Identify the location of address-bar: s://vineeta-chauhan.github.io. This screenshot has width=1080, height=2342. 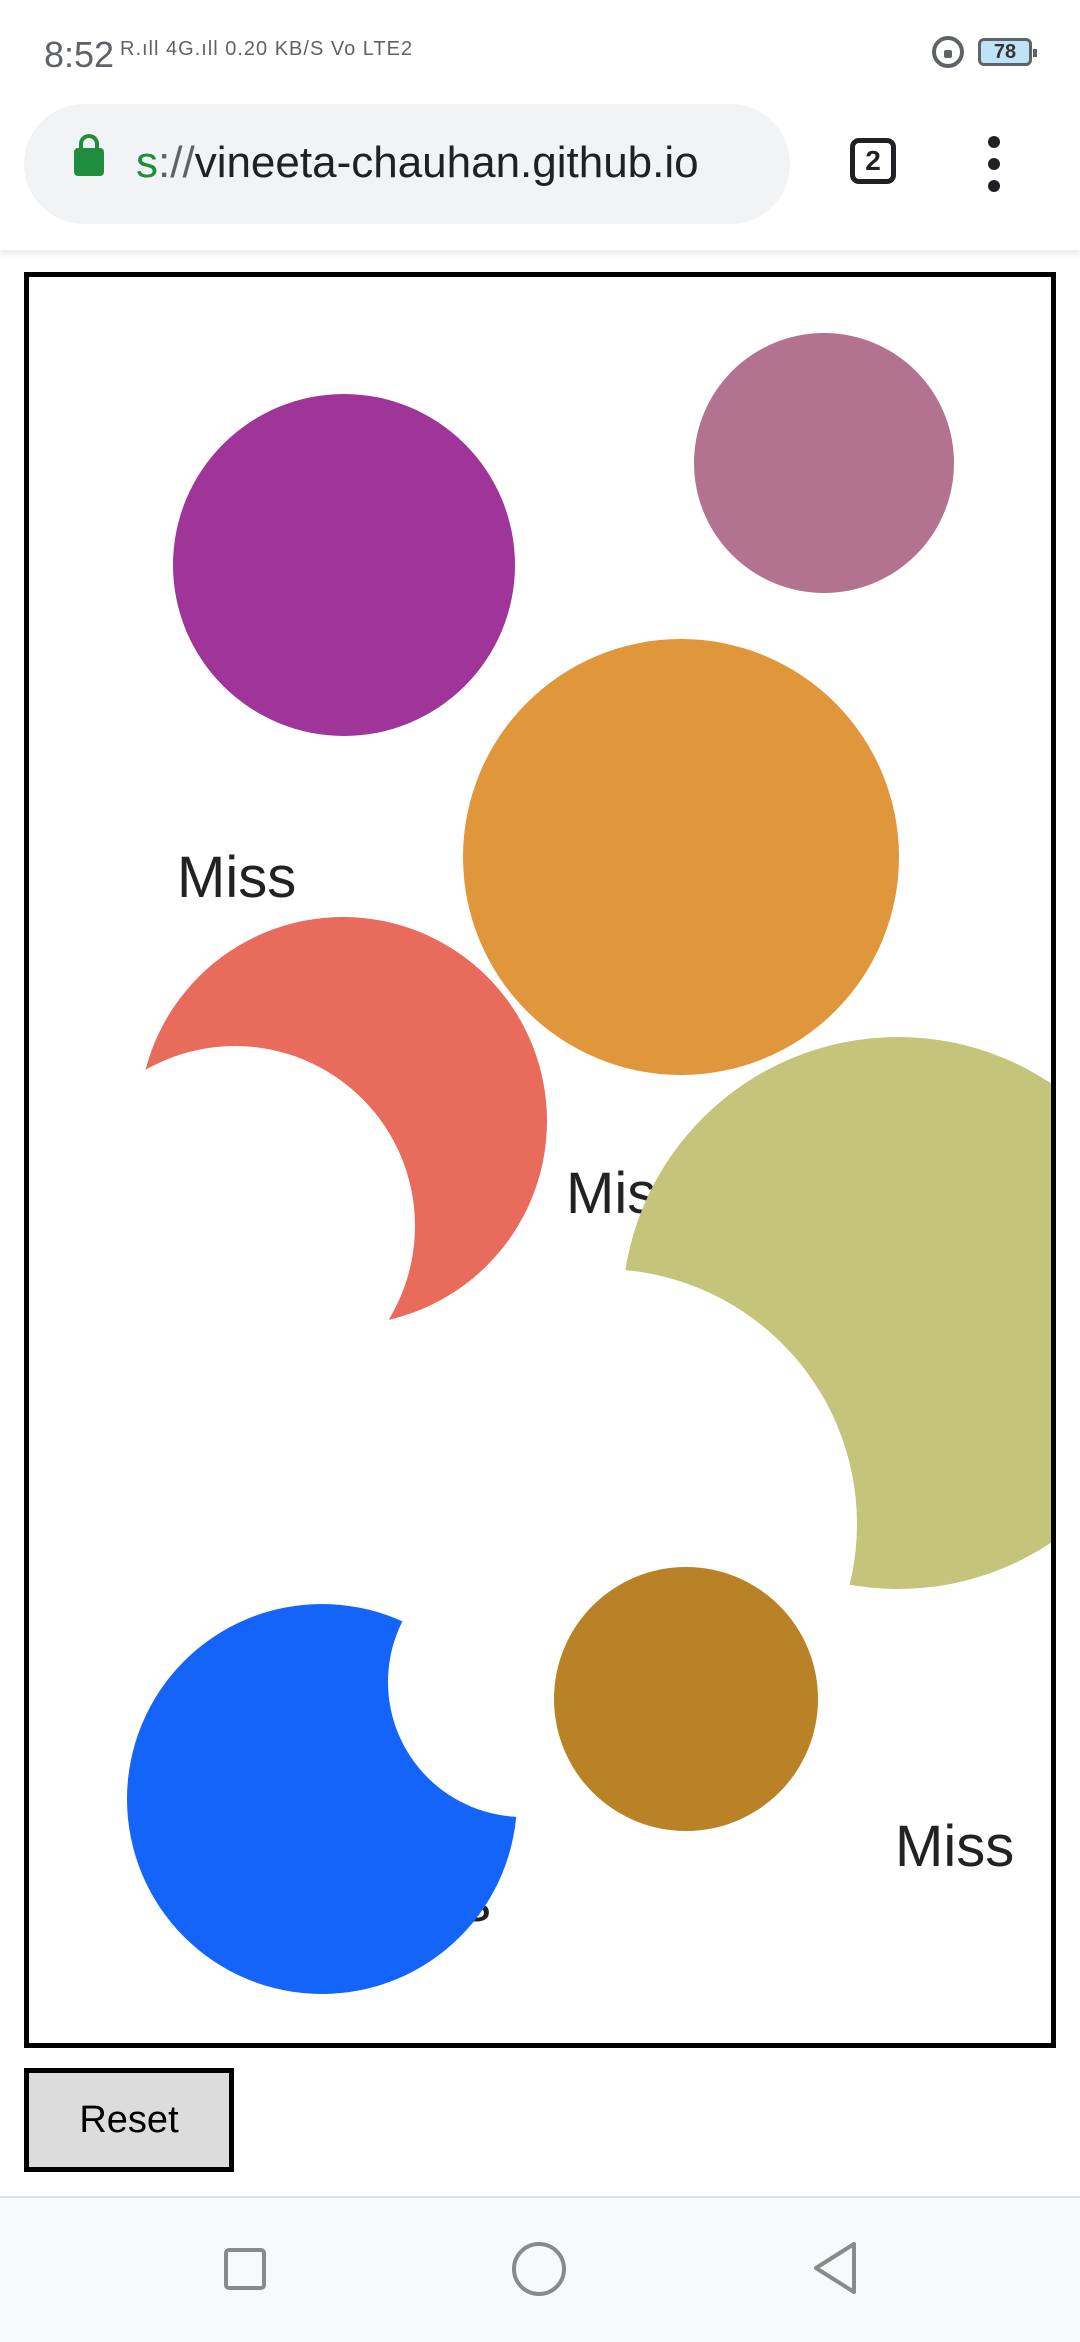
(407, 164).